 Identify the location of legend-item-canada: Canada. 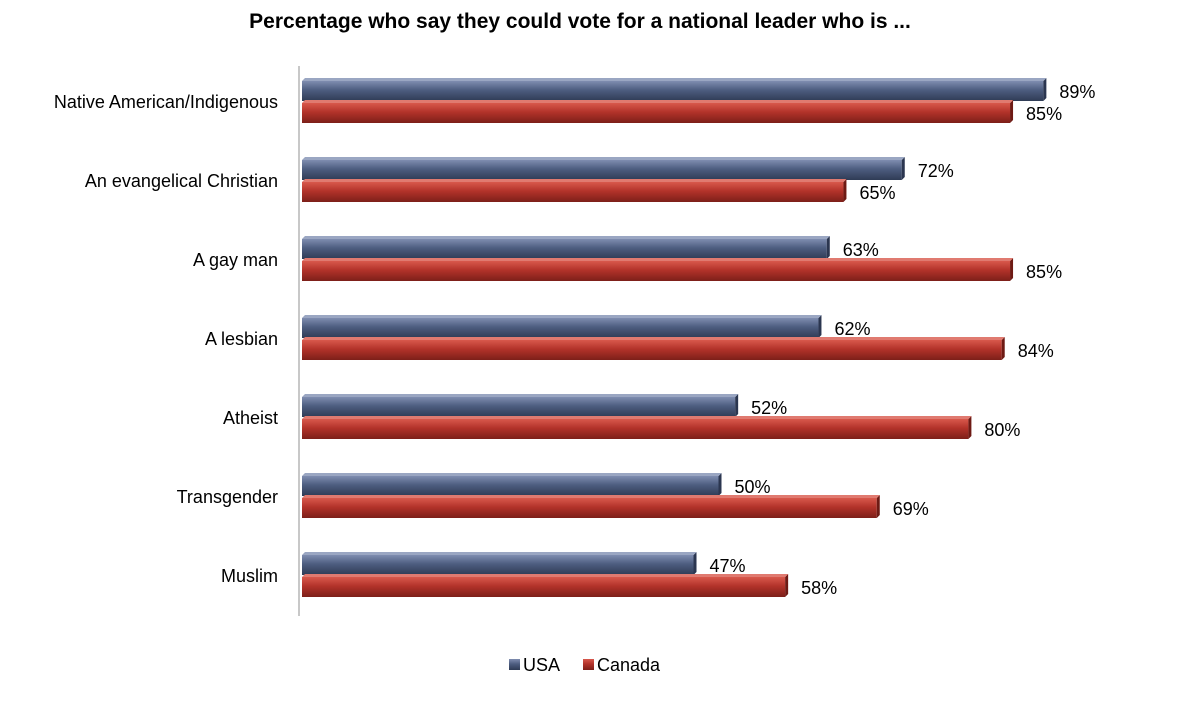
(622, 665).